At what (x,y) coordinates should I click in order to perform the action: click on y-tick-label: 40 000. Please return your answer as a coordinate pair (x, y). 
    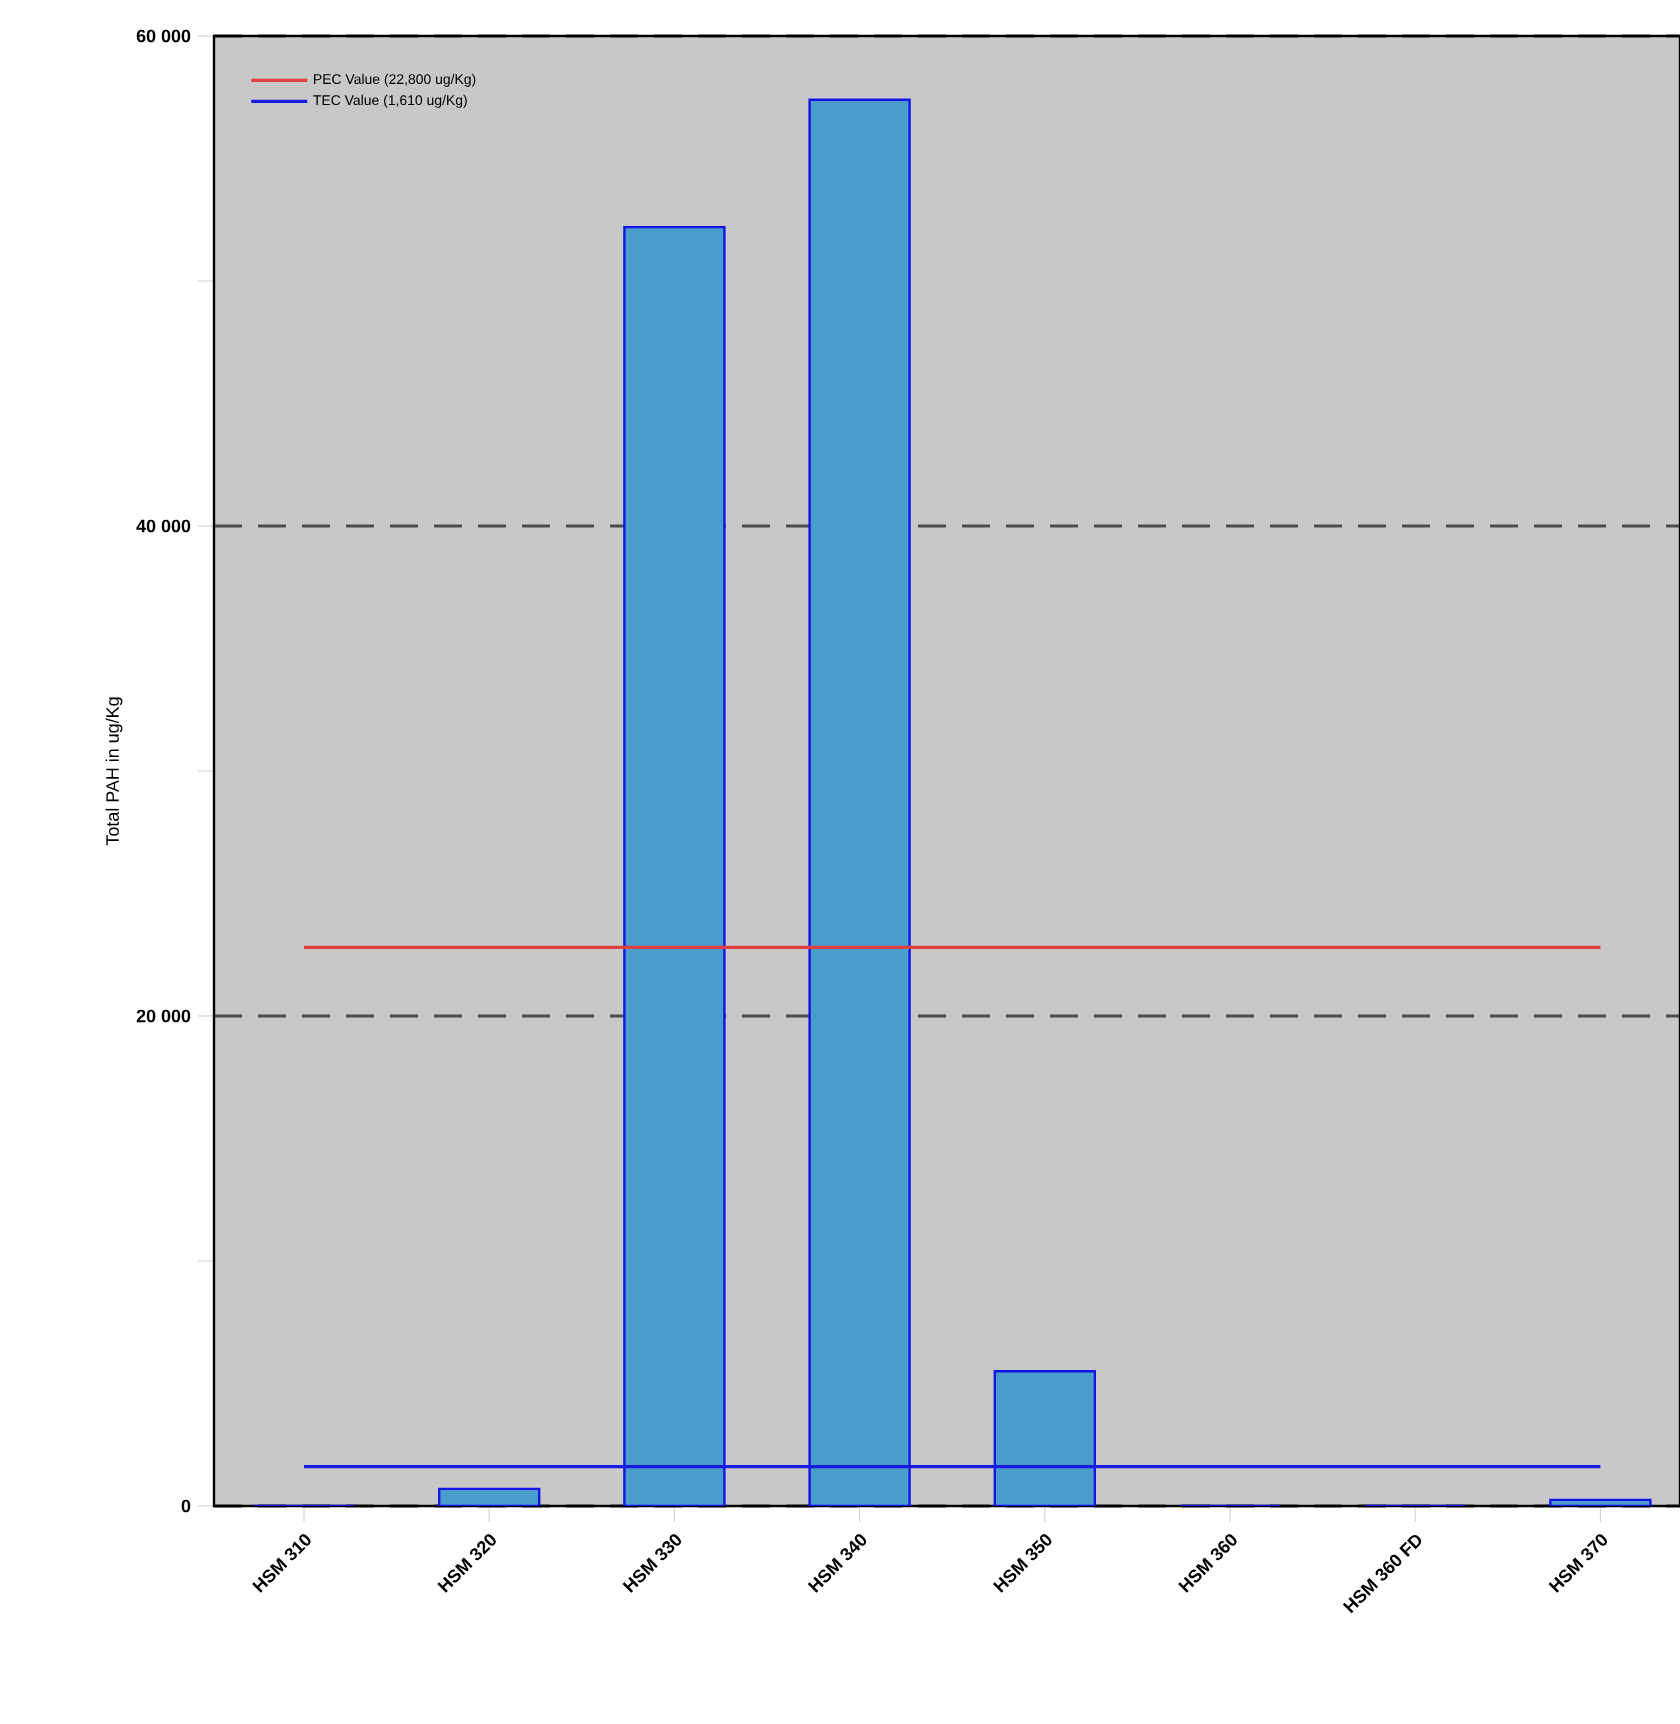
    Looking at the image, I should click on (163, 526).